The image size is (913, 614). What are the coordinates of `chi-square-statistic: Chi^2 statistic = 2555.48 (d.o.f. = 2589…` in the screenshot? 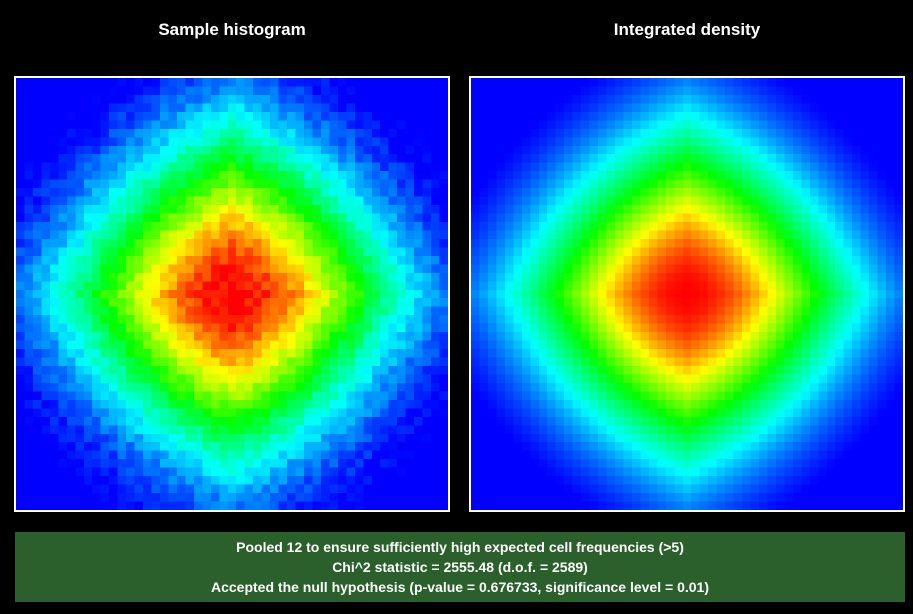 It's located at (460, 567).